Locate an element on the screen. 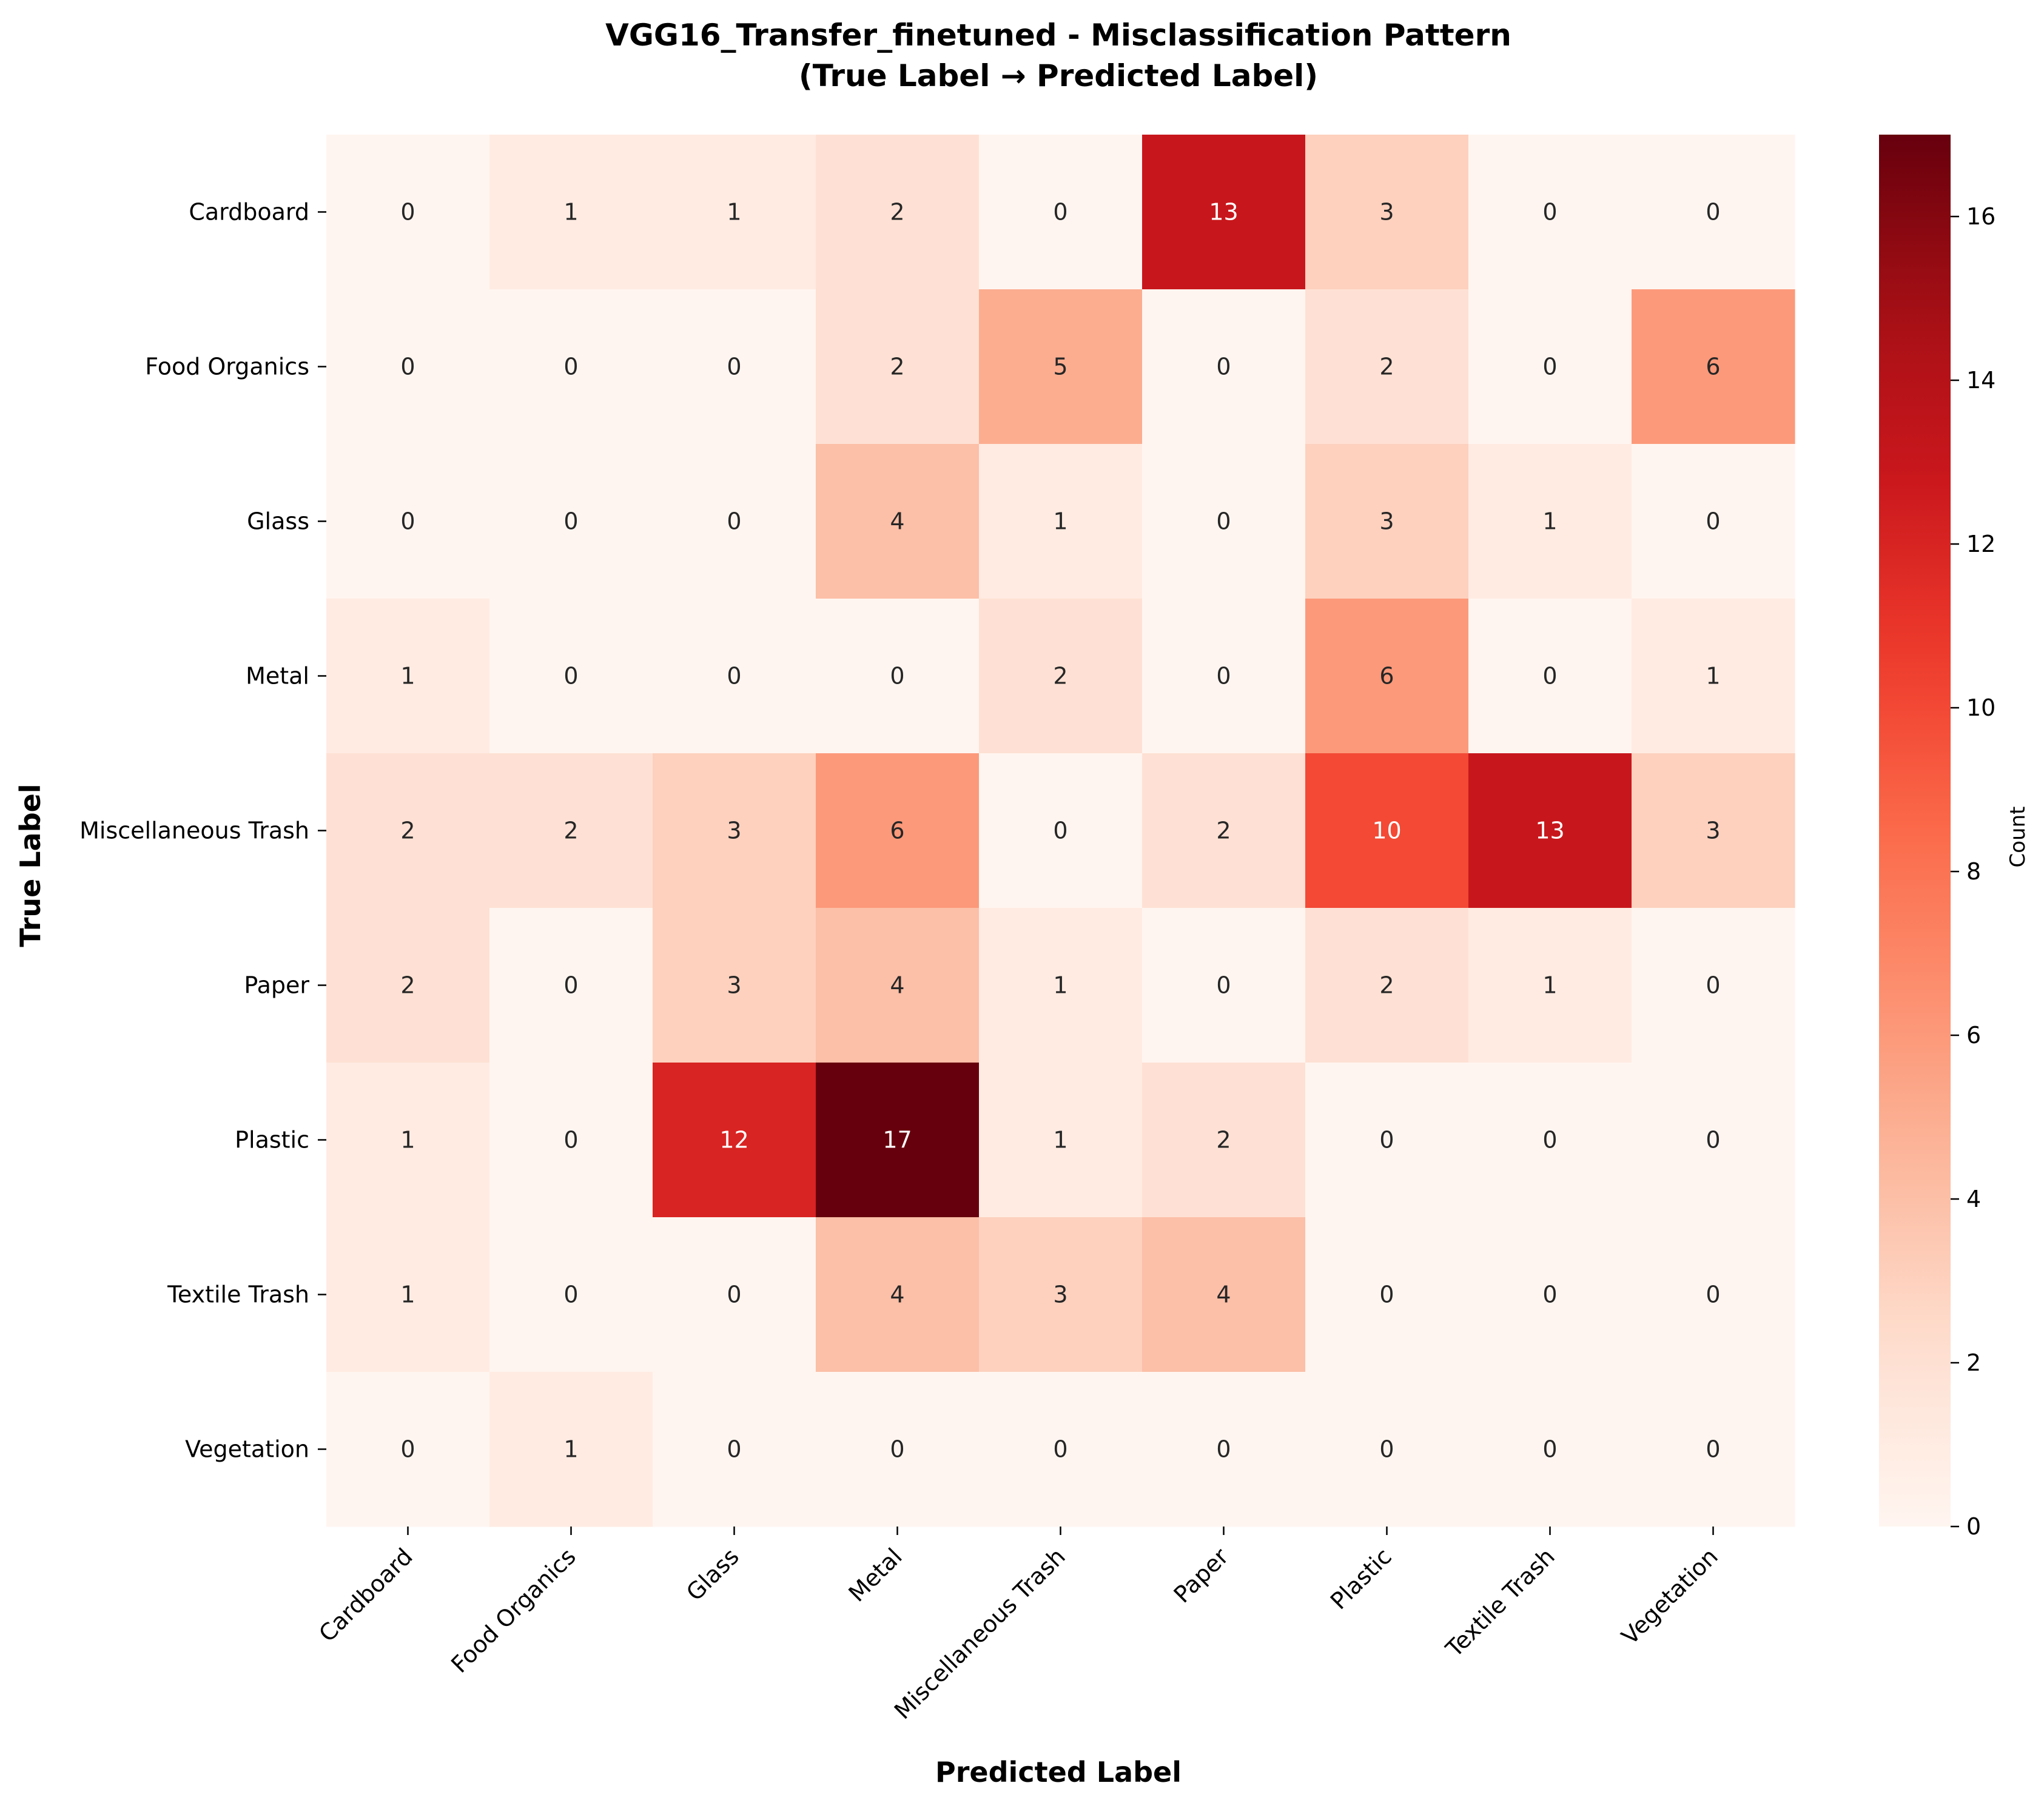 The width and height of the screenshot is (2044, 1797). heatmap-cell-value: 10 is located at coordinates (1386, 831).